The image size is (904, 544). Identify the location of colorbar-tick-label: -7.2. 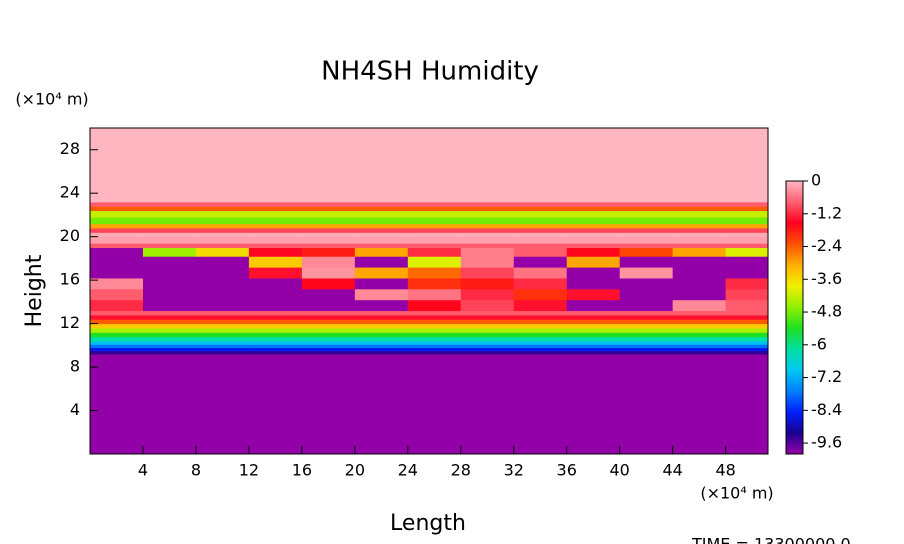
(826, 376).